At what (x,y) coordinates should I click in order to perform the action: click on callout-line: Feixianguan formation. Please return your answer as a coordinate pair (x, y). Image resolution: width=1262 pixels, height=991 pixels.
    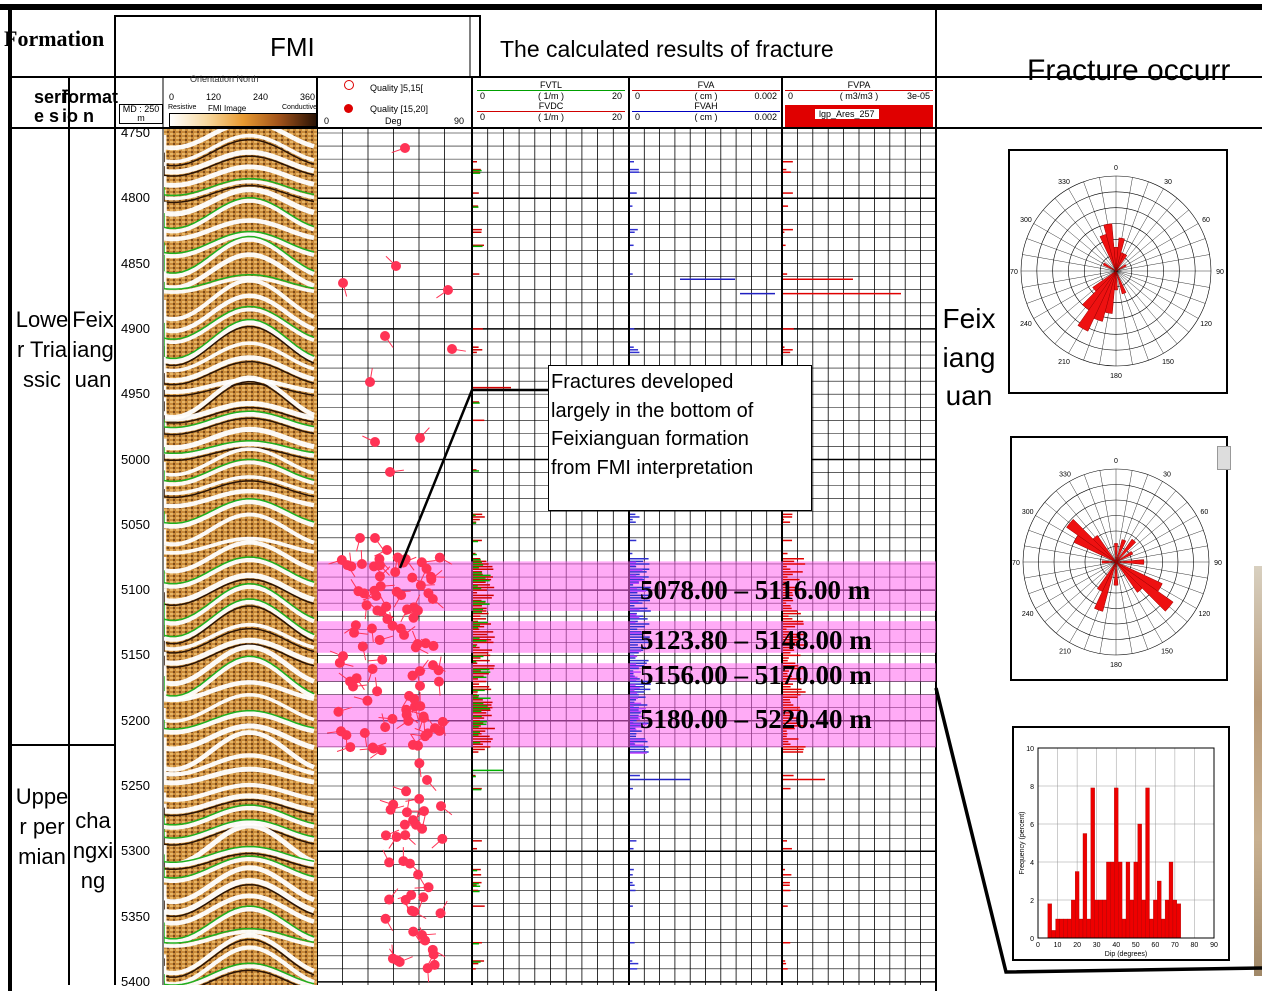
    Looking at the image, I should click on (650, 439).